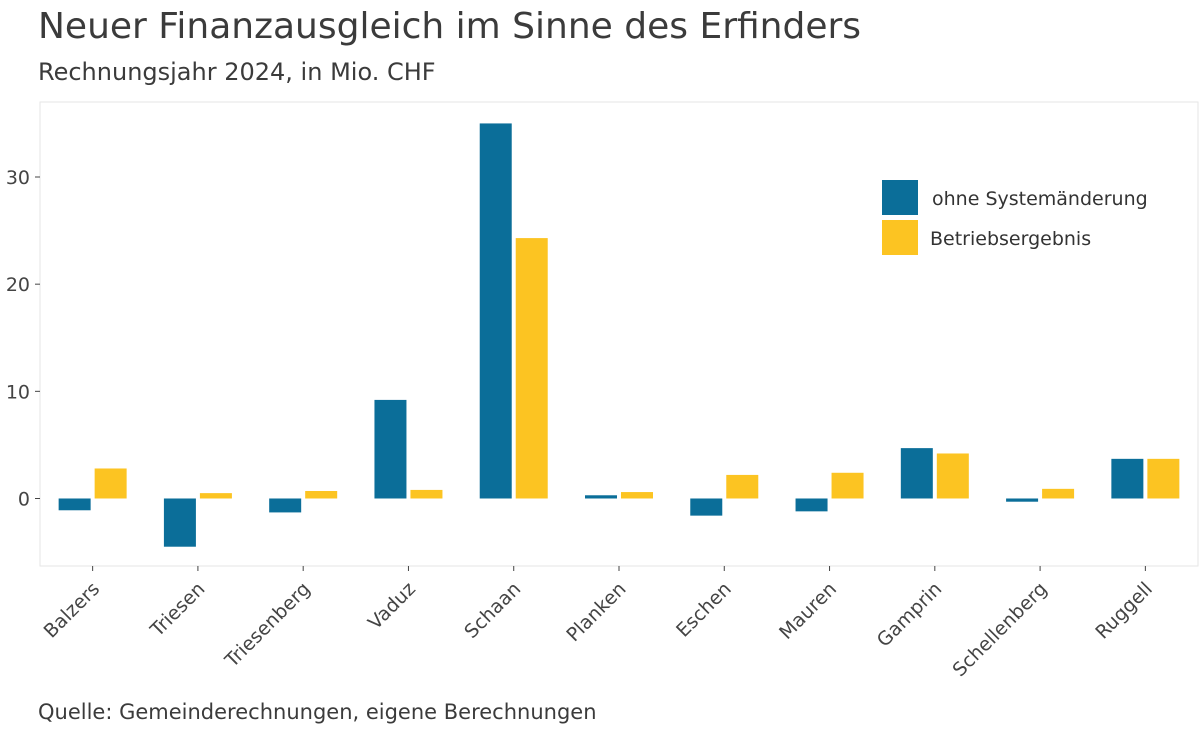 This screenshot has height=740, width=1200. What do you see at coordinates (1040, 199) in the screenshot?
I see `legend-label: ohne Systemänderung` at bounding box center [1040, 199].